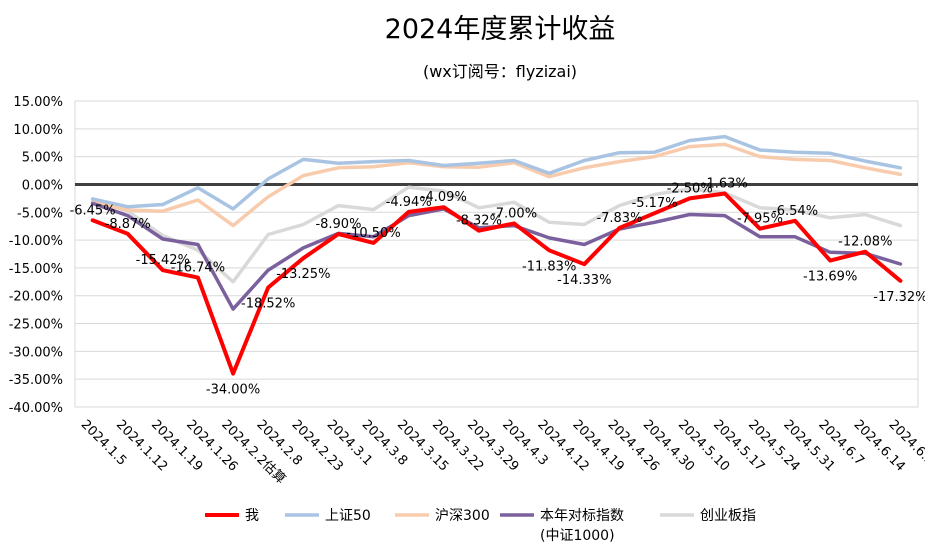 The image size is (925, 552). Describe the element at coordinates (163, 260) in the screenshot. I see `data-label: -15.42%` at that location.